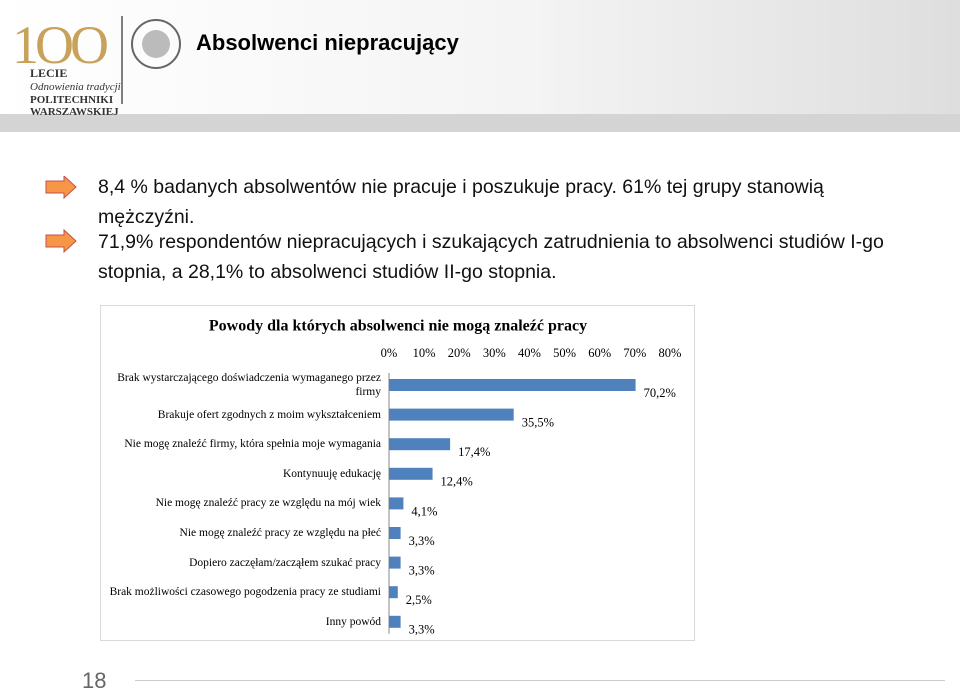 The image size is (960, 694). What do you see at coordinates (457, 482) in the screenshot?
I see `value-label: 12,4%` at bounding box center [457, 482].